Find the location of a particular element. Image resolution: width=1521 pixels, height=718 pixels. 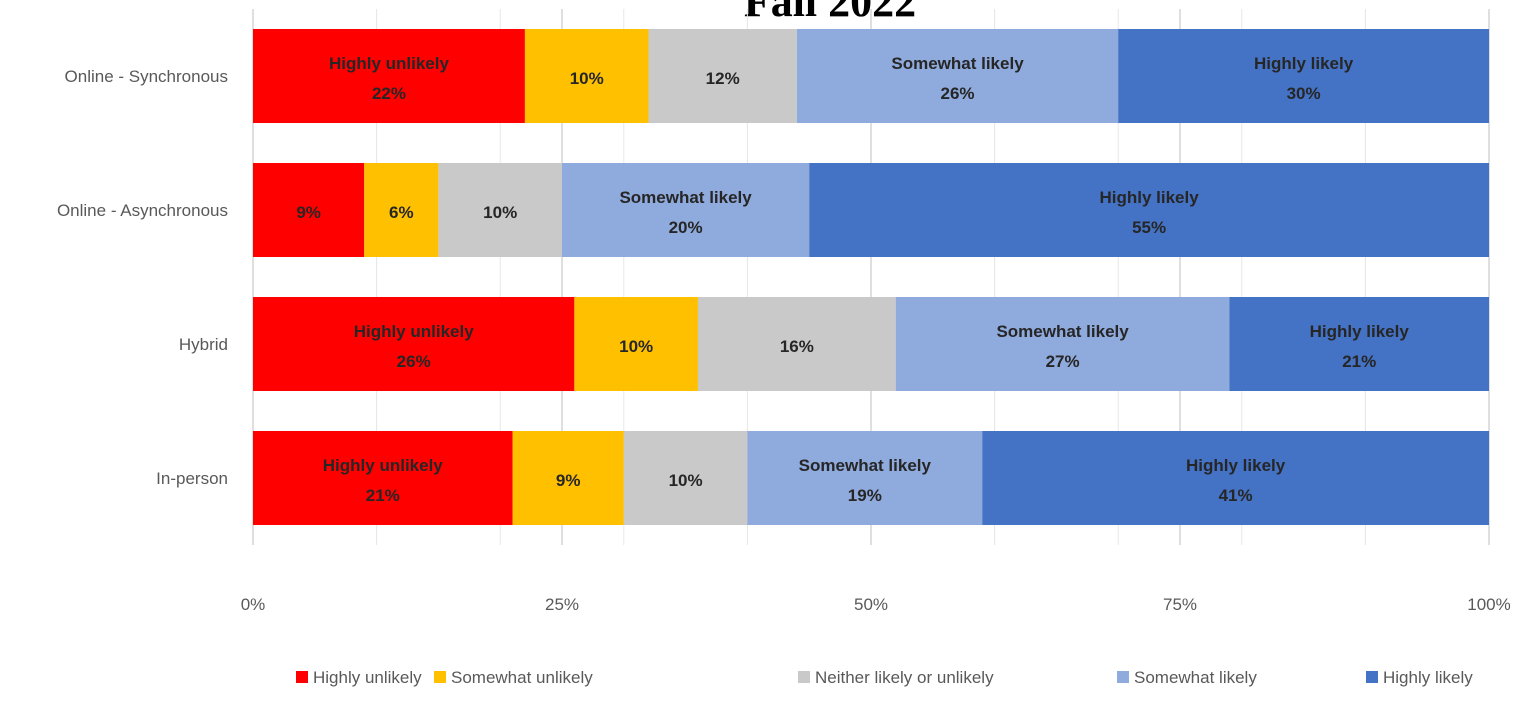

data-label: 22% is located at coordinates (389, 93).